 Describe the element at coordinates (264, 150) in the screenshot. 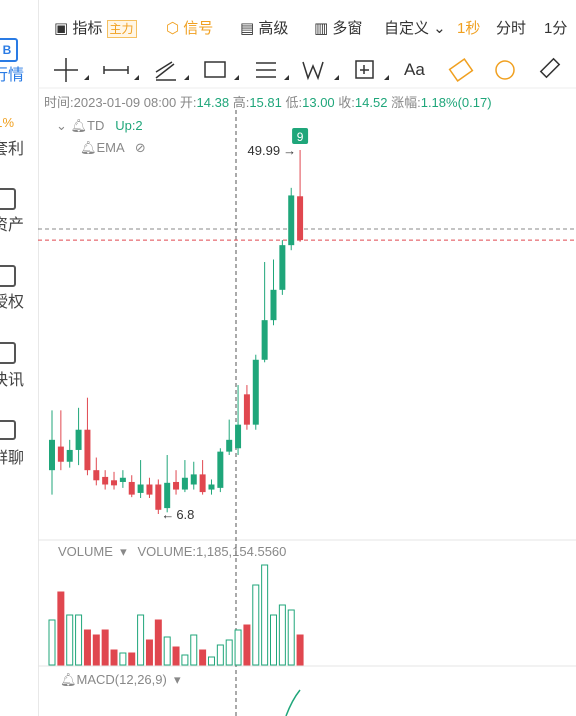

I see `max-label: 49.99` at that location.